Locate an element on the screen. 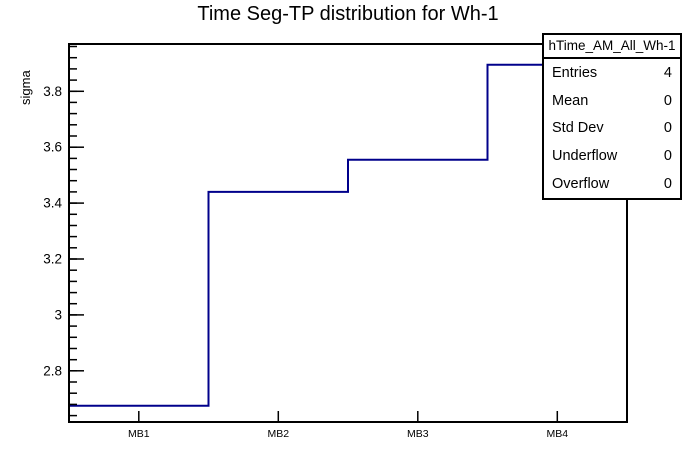  y-axis-tick-label: 3.8 is located at coordinates (52, 91).